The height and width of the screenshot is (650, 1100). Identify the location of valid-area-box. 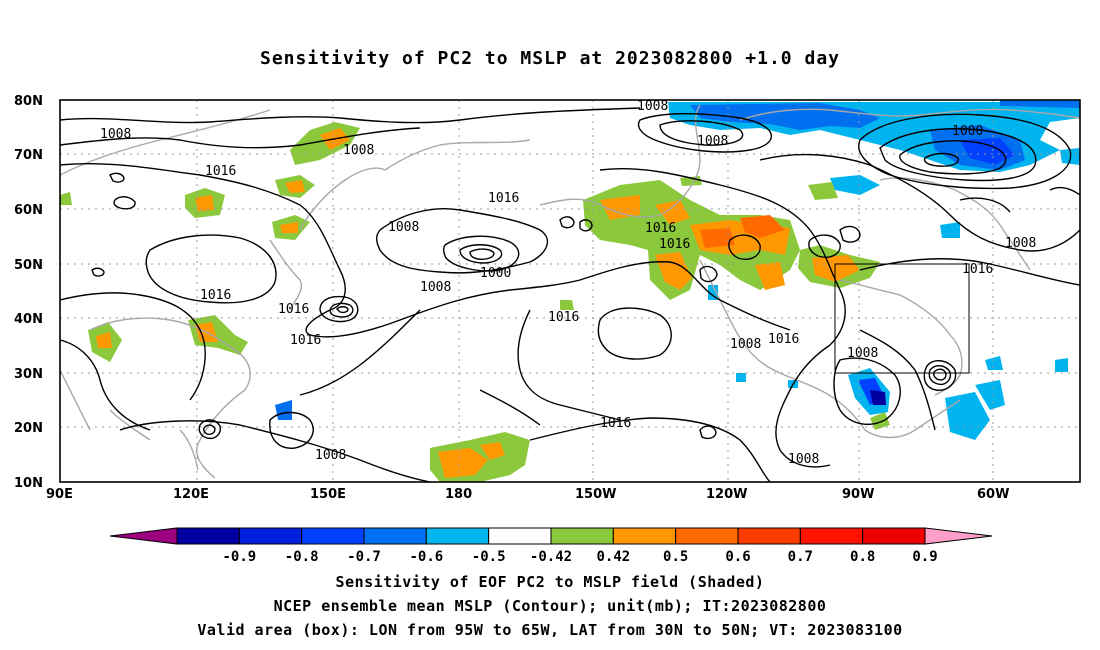
(902, 318).